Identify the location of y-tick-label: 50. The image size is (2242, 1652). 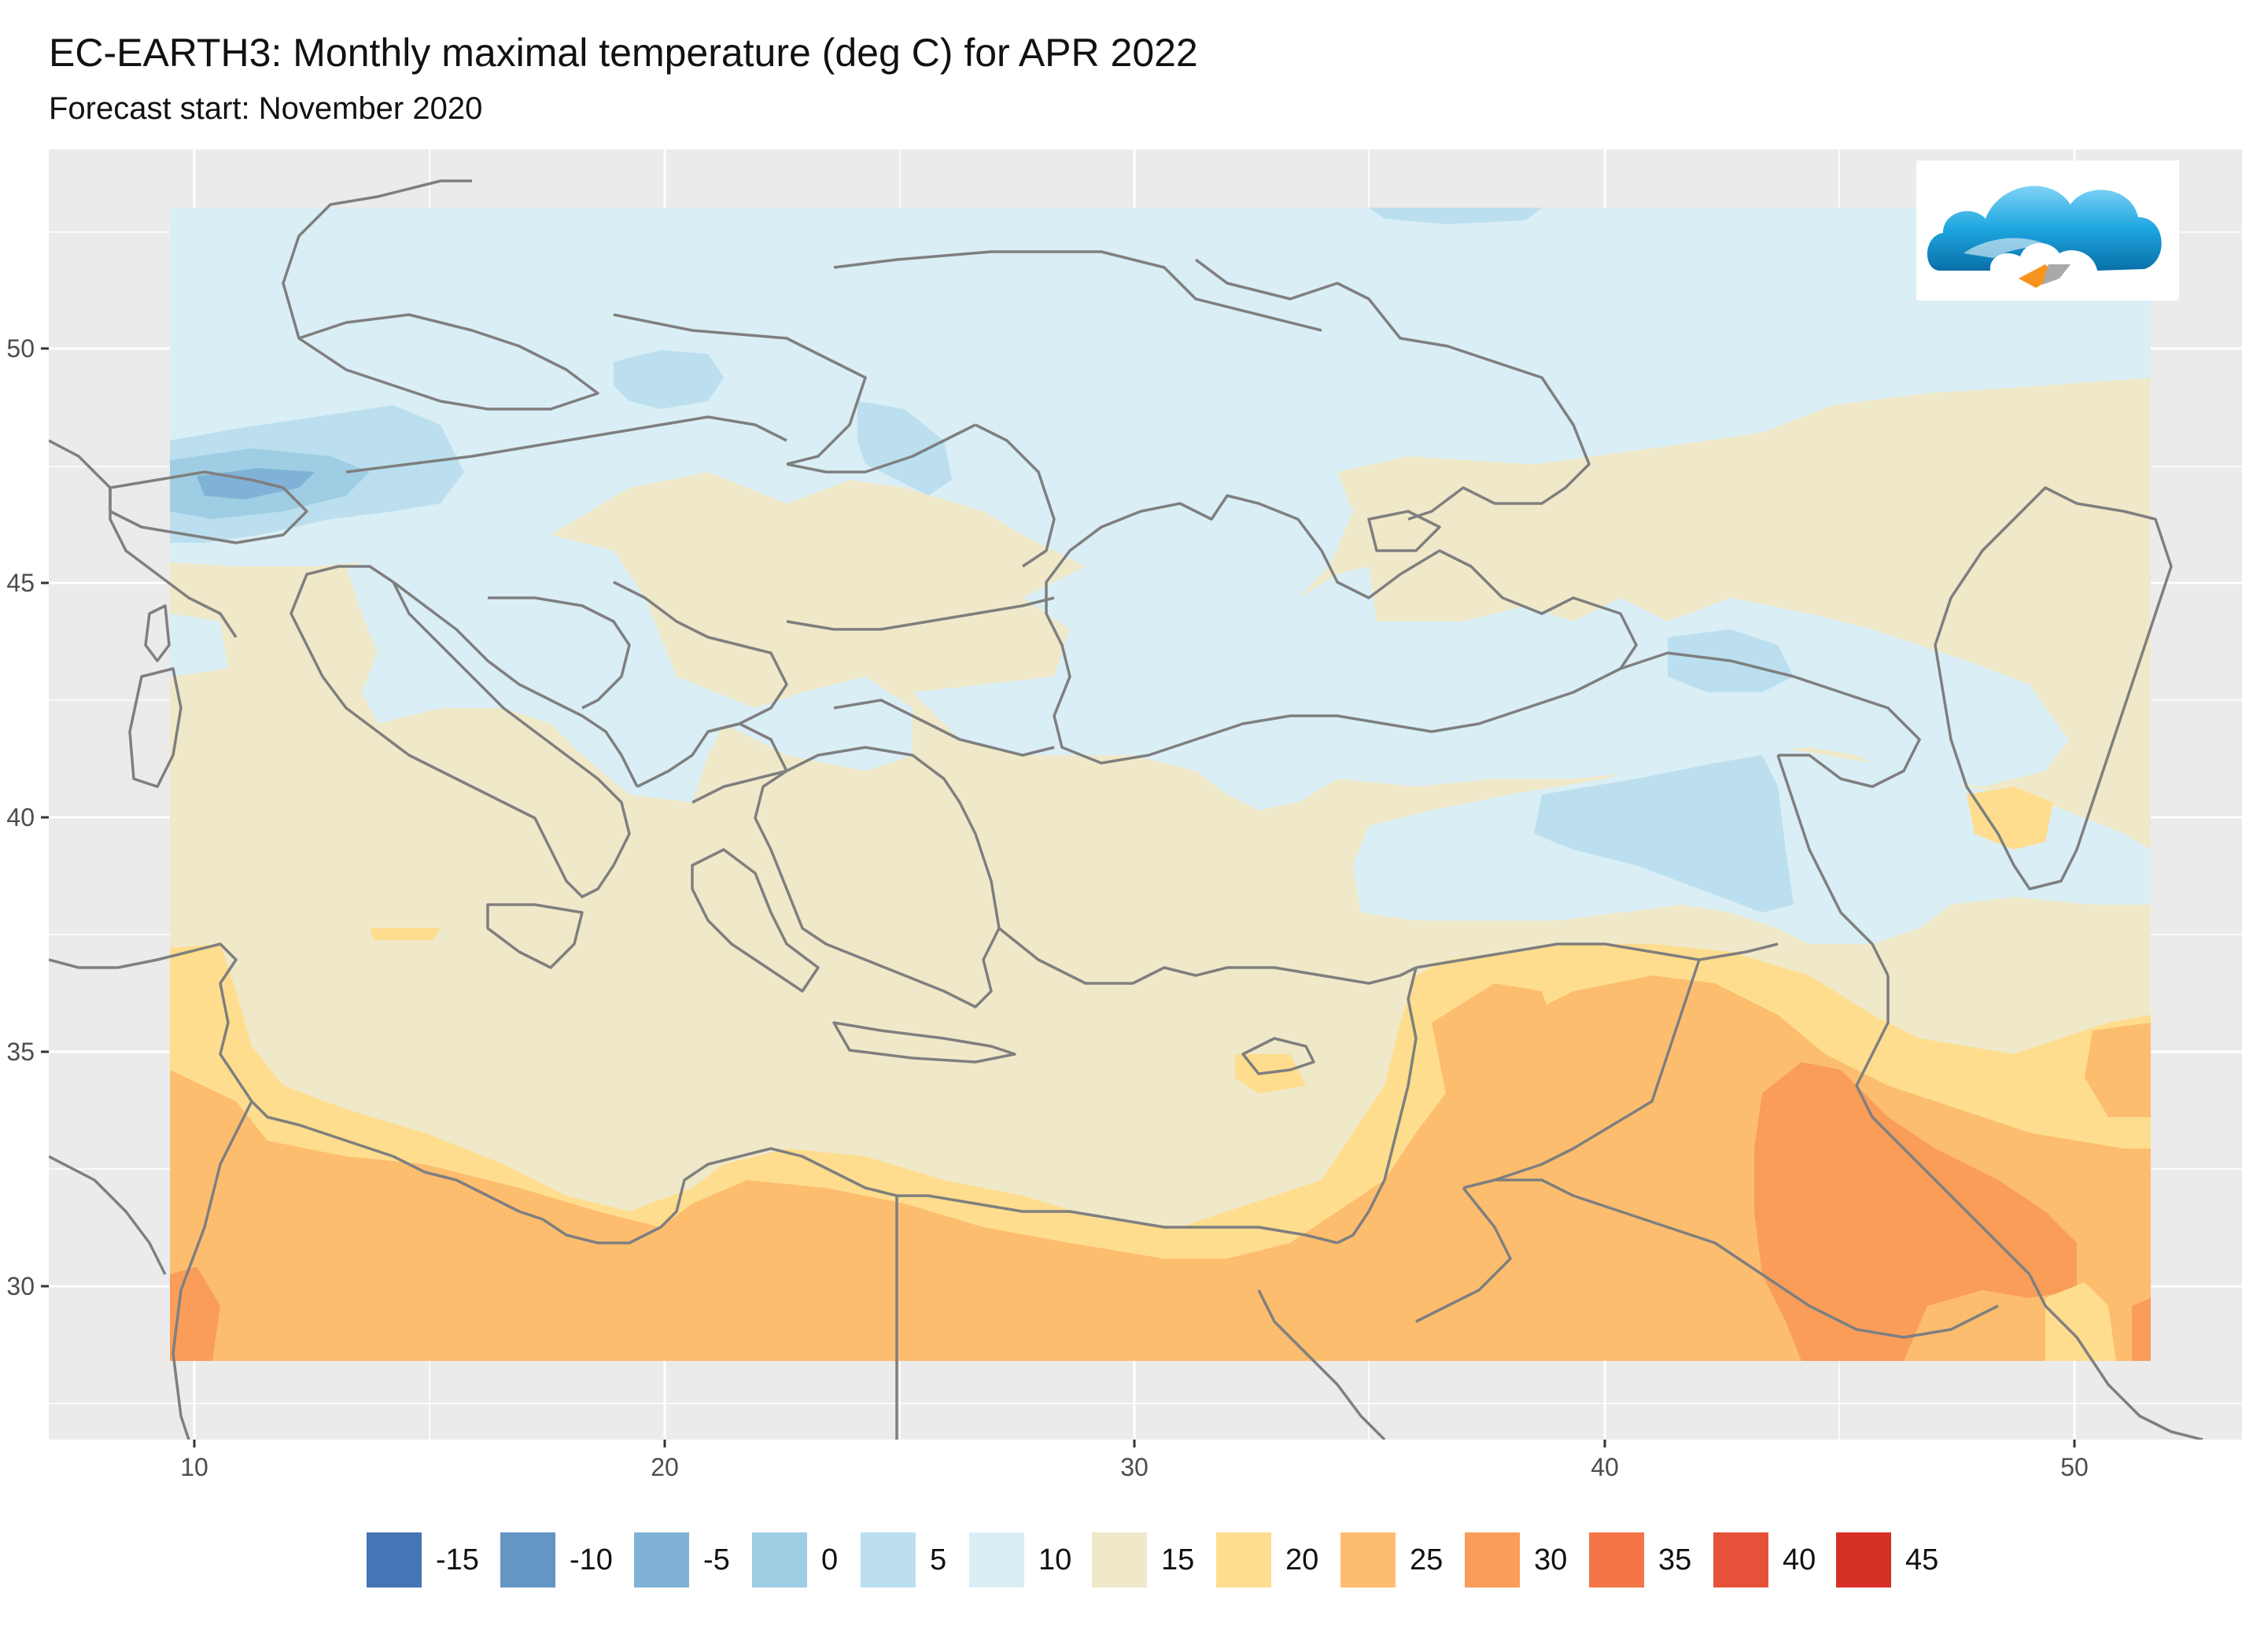
(20, 348).